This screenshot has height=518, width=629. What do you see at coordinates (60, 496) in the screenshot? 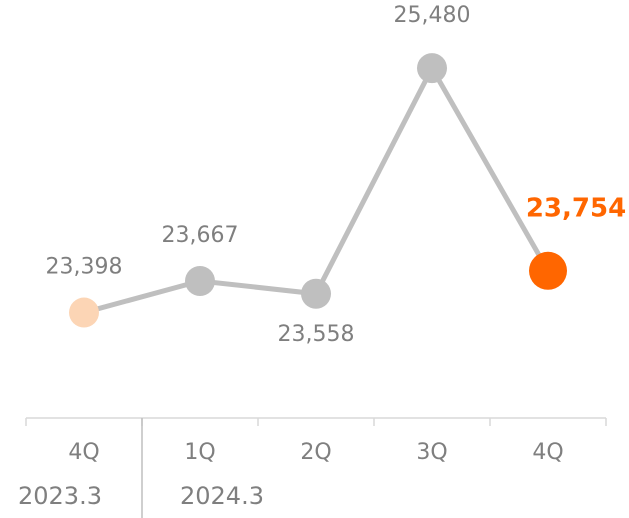
I see `group-label: 2023.3` at bounding box center [60, 496].